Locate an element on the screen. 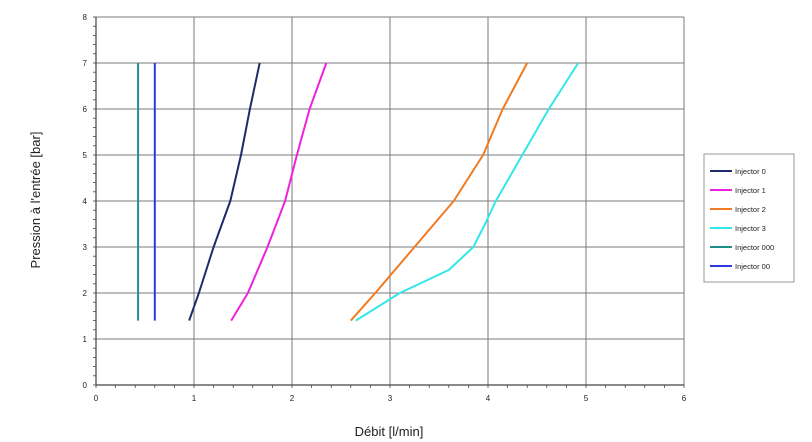  legend-label: Injector 000 is located at coordinates (754, 247).